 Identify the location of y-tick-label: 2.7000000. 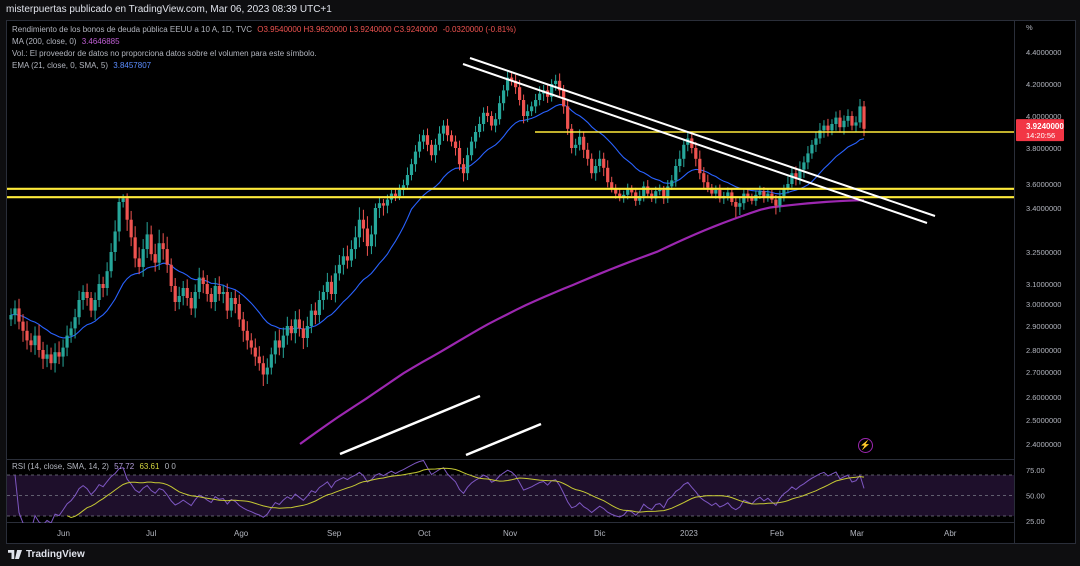
(1043, 372).